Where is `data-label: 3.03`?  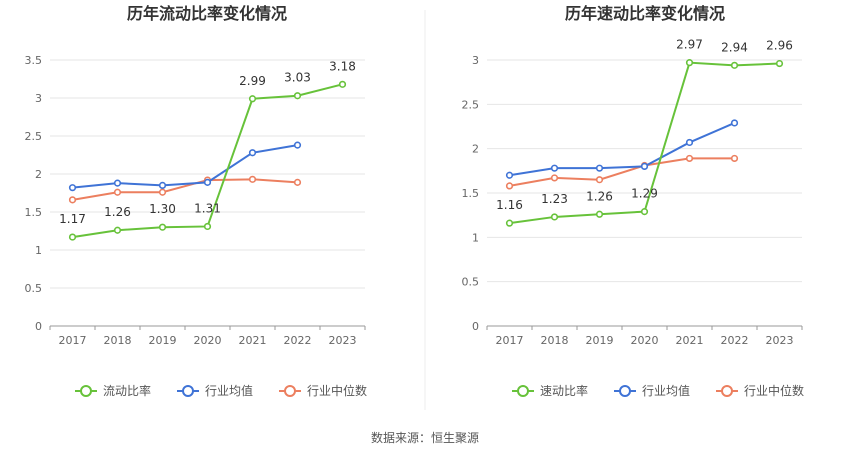
data-label: 3.03 is located at coordinates (297, 78).